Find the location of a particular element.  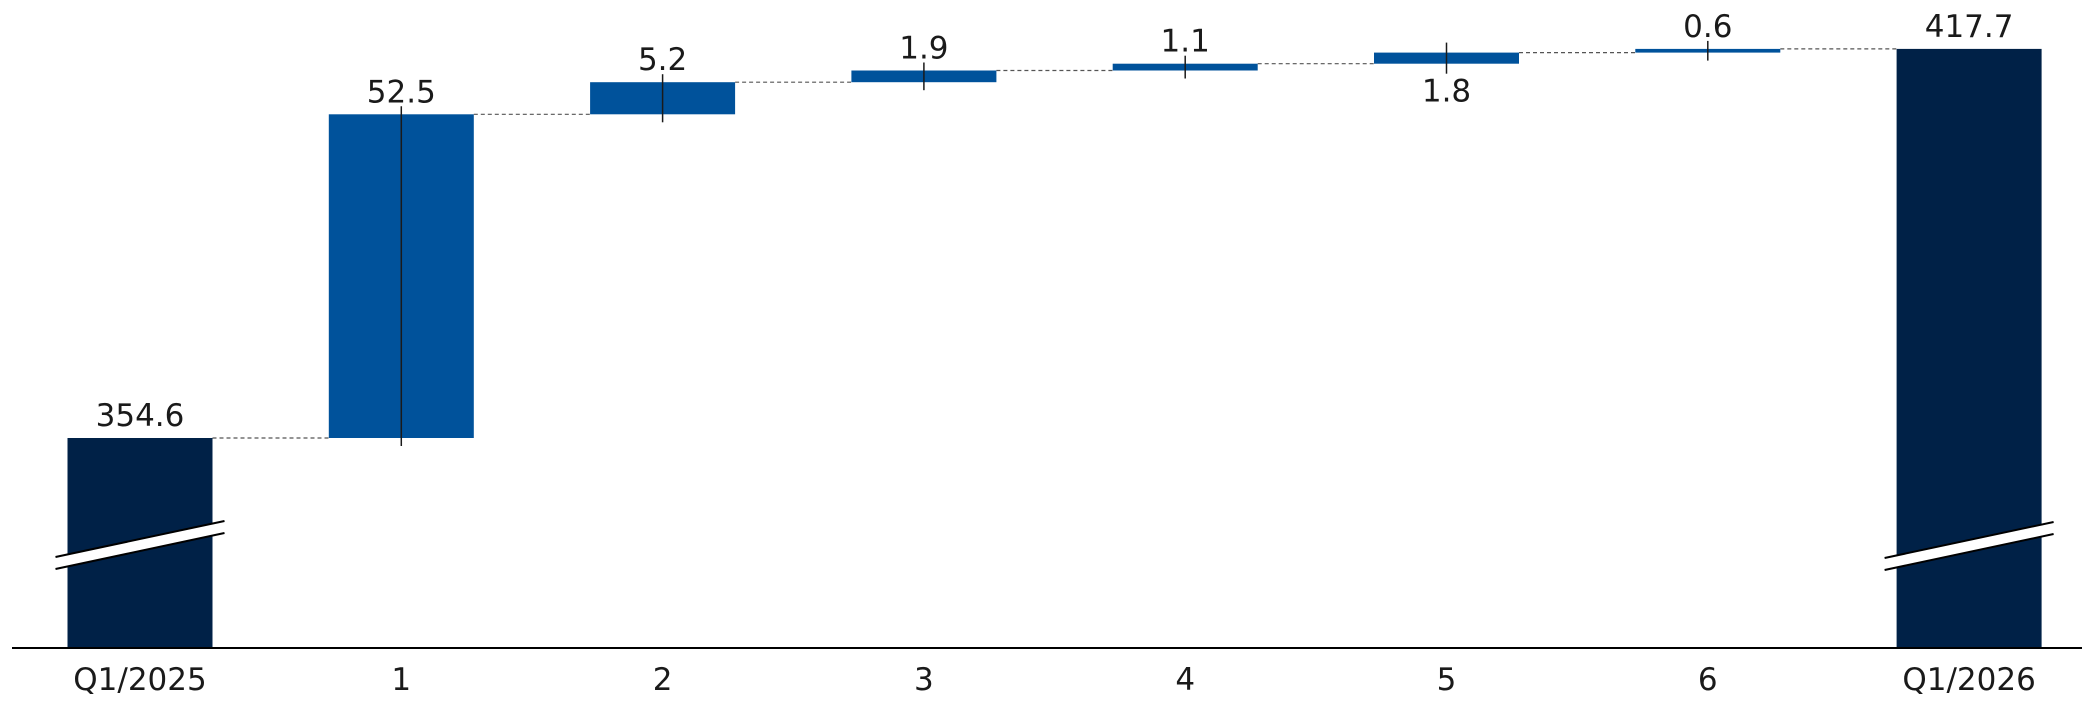

value-label-5: 1.8 is located at coordinates (1446, 92).